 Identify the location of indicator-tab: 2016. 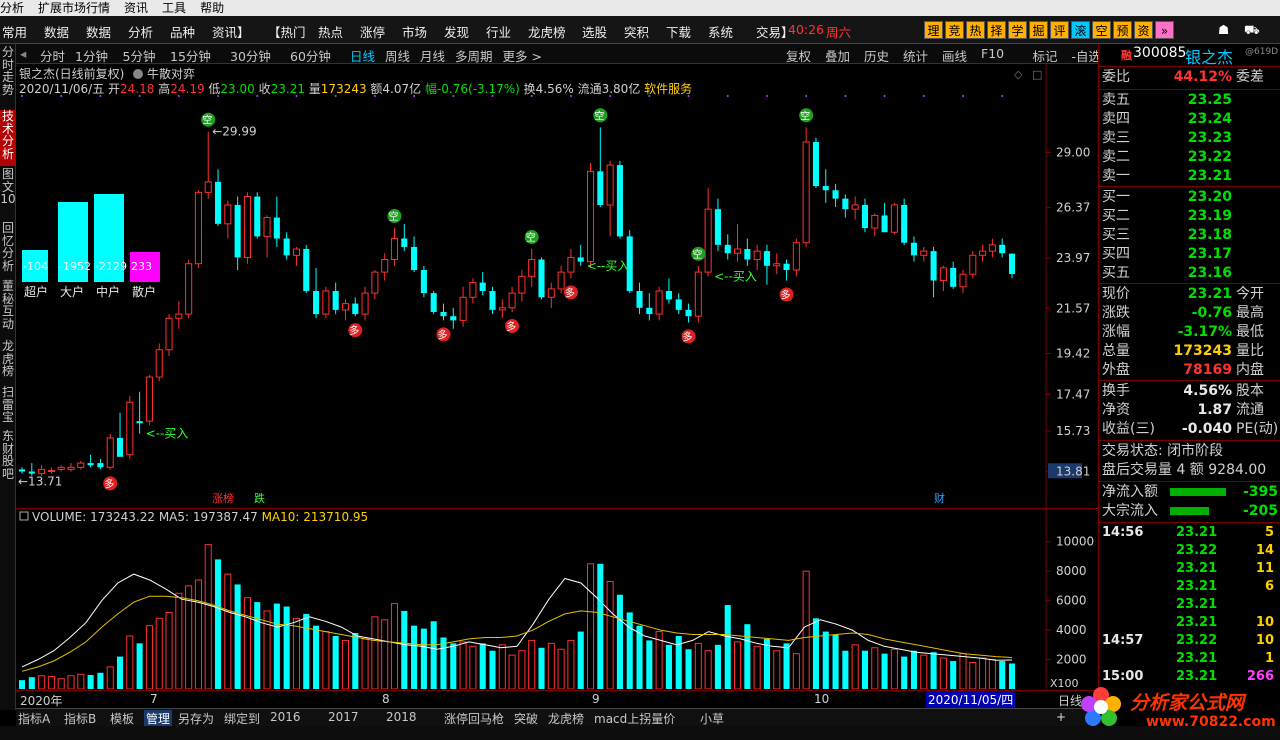
(285, 717).